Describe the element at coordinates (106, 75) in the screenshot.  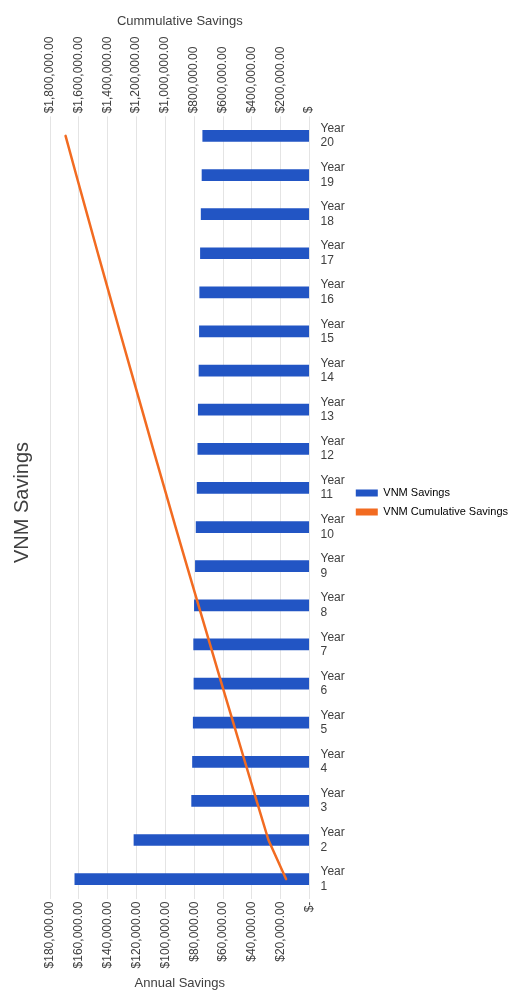
I see `x2-tick-label: $1,400,000.00` at that location.